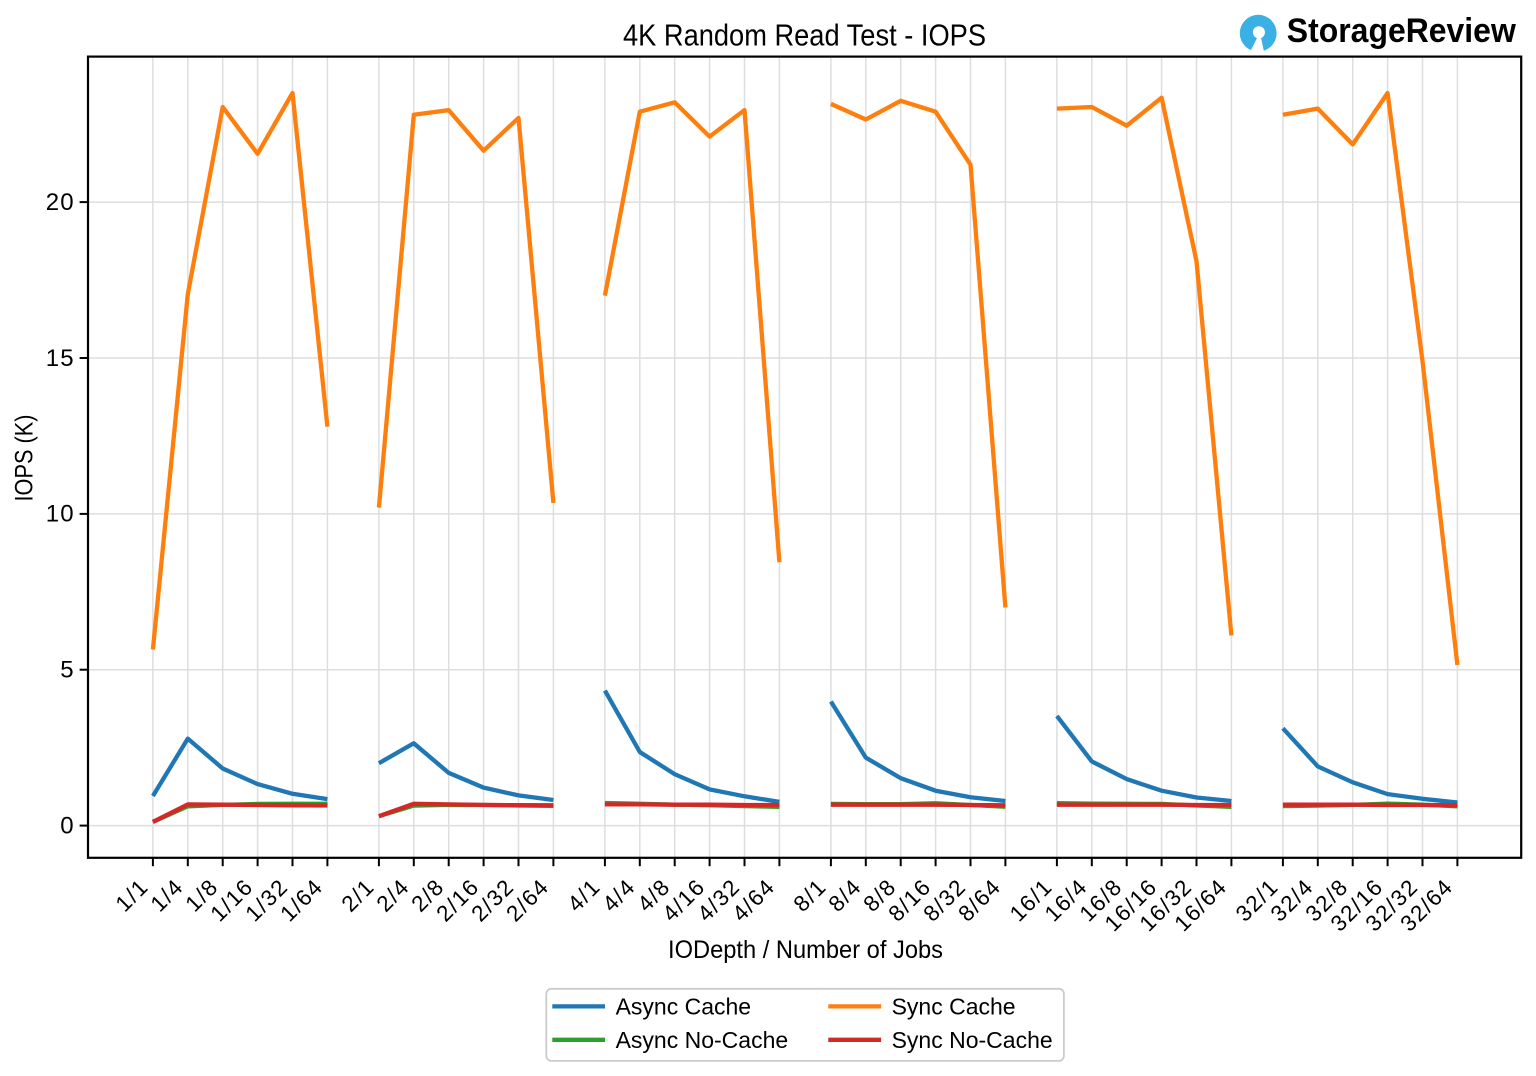  Describe the element at coordinates (67, 825) in the screenshot. I see `svg-text: 0` at that location.